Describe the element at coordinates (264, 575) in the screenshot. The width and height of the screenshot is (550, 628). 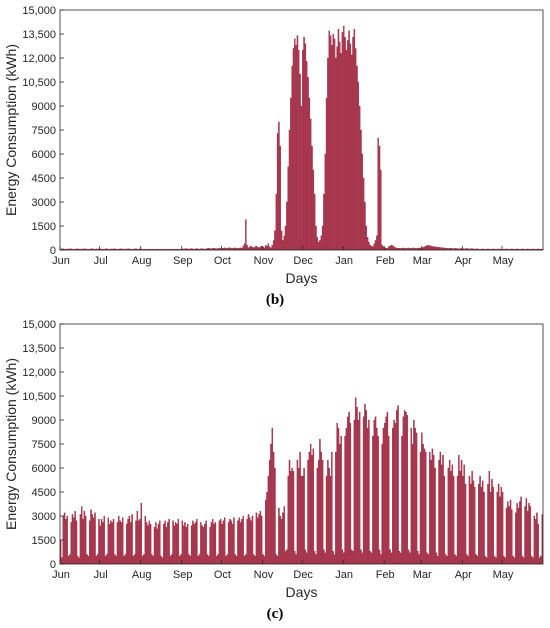
I see `x-tick-label: Nov` at that location.